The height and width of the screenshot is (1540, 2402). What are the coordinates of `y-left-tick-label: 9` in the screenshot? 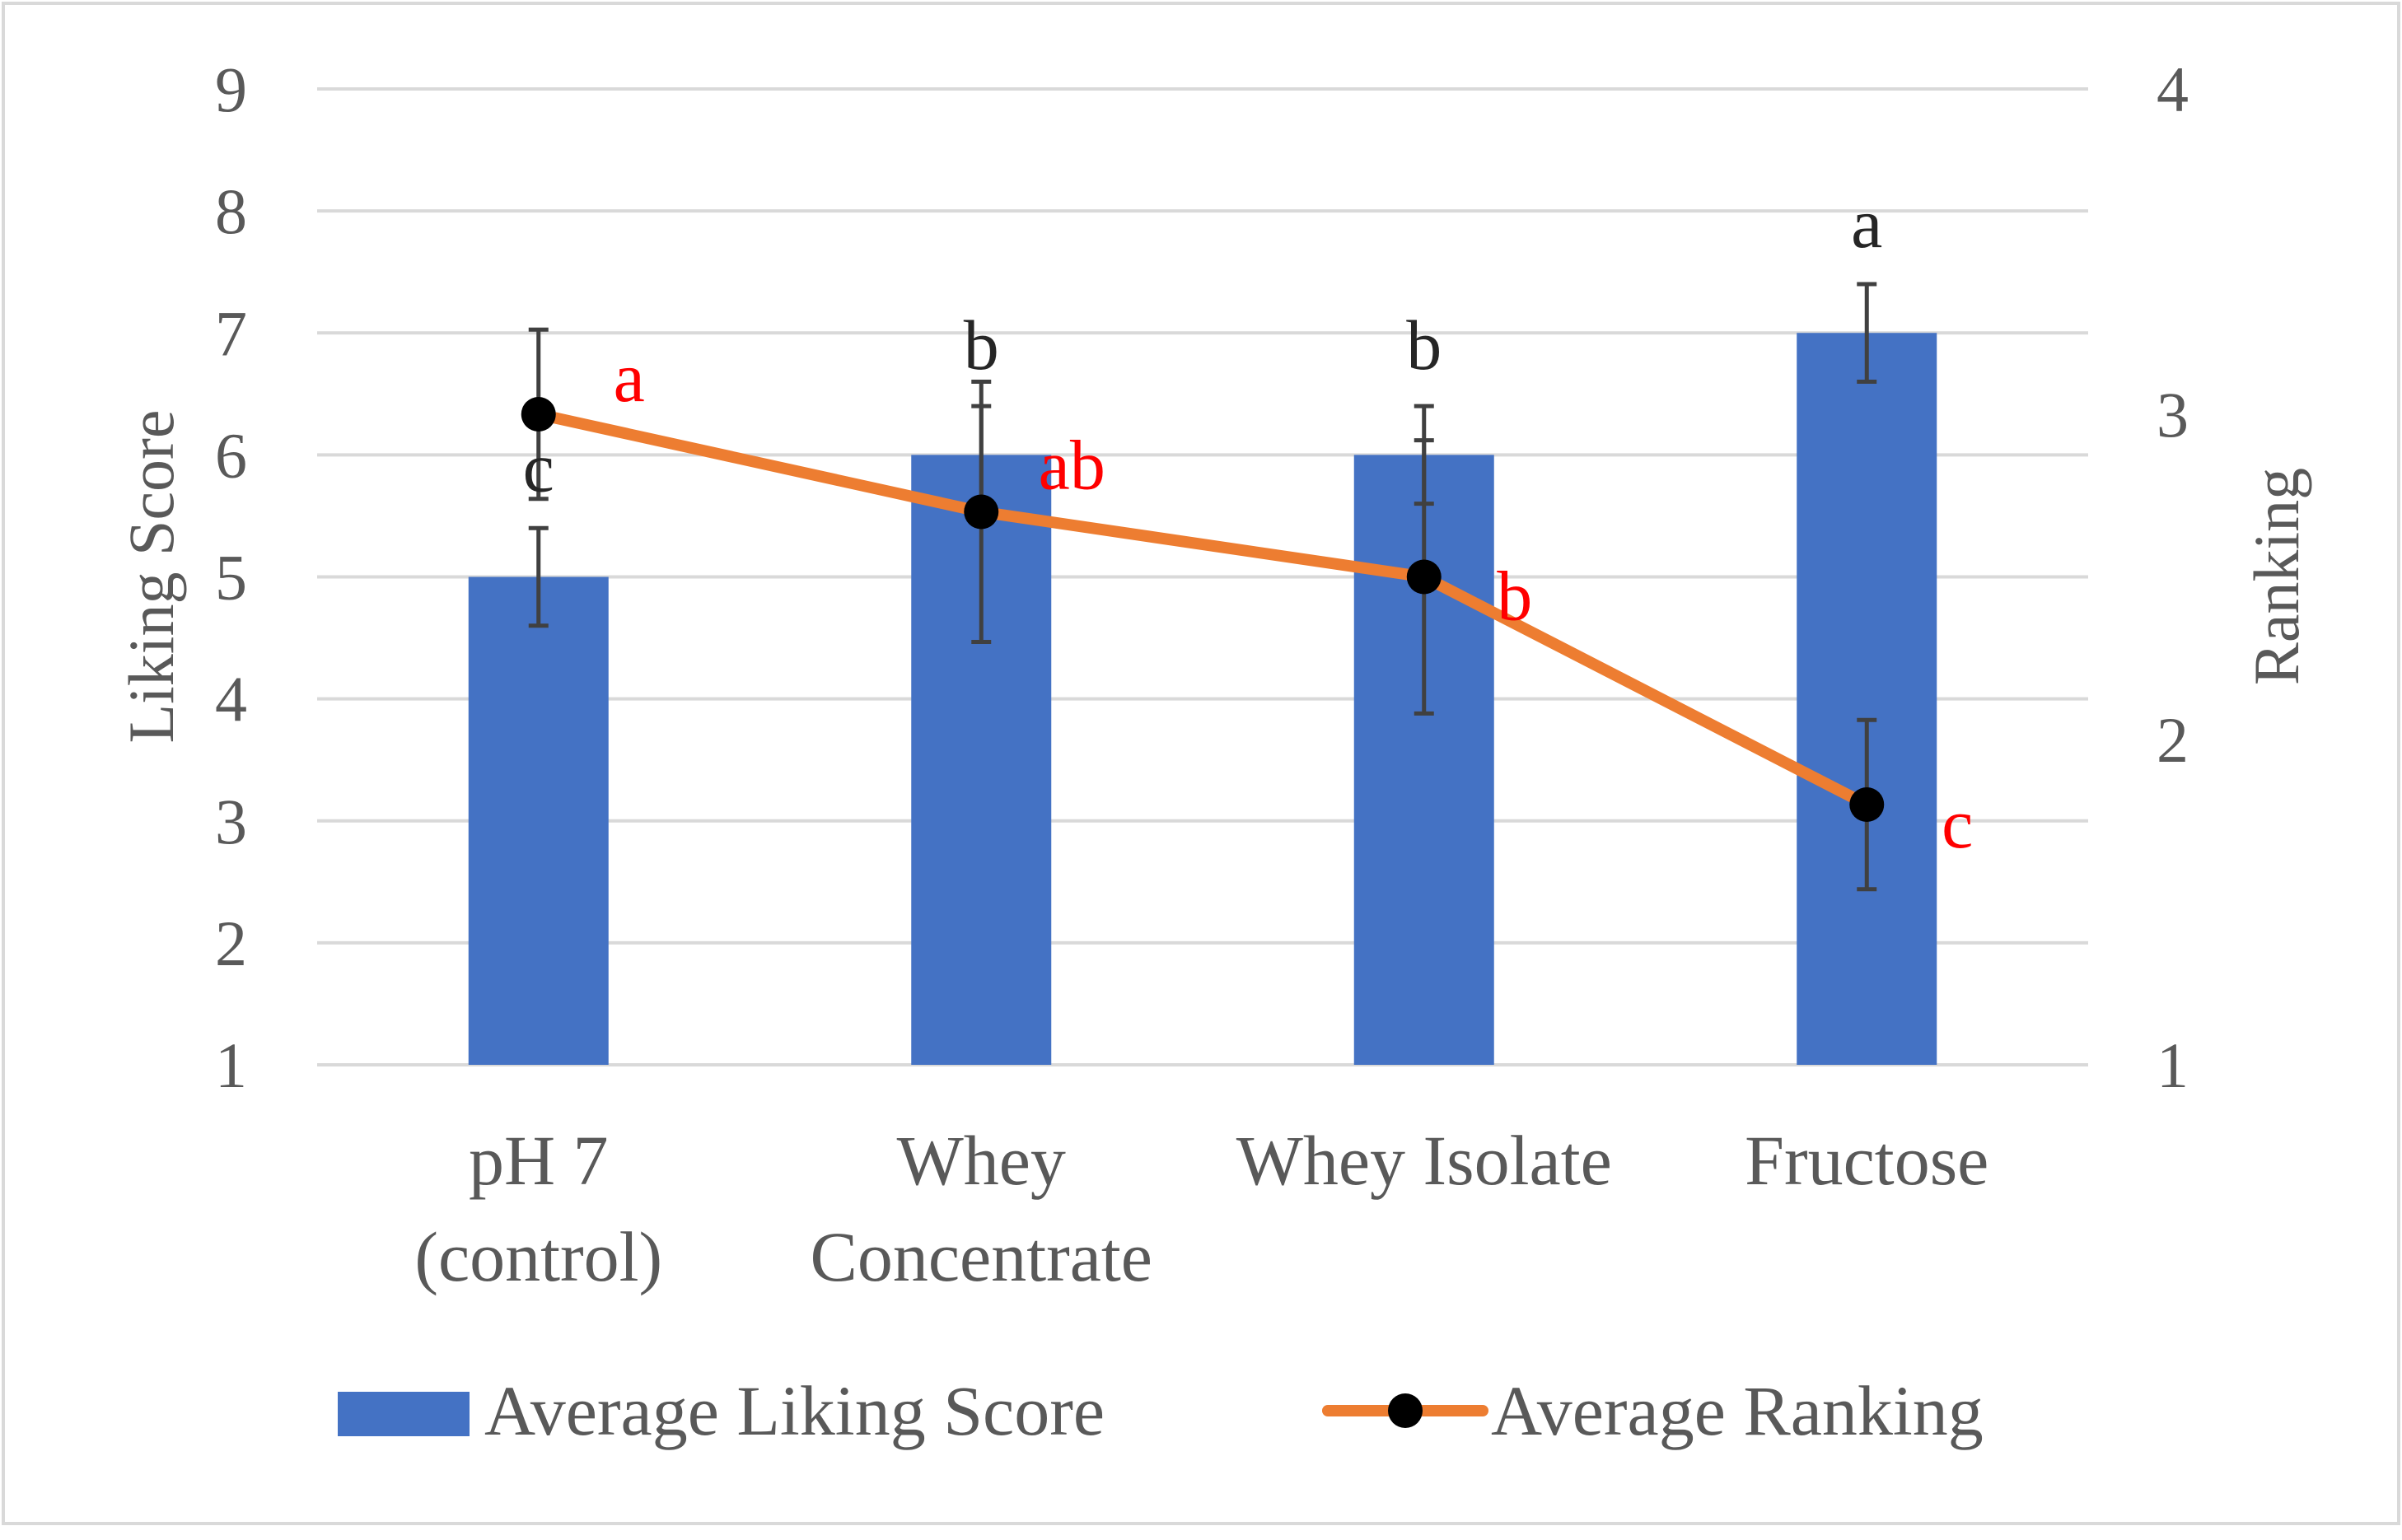 It's located at (231, 89).